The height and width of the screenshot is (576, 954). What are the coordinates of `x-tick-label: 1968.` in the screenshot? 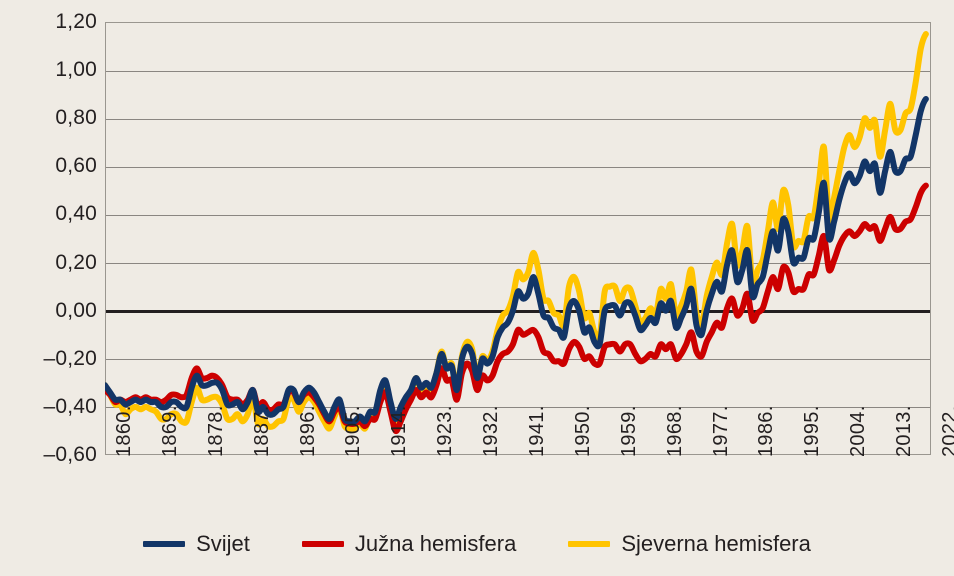 It's located at (674, 431).